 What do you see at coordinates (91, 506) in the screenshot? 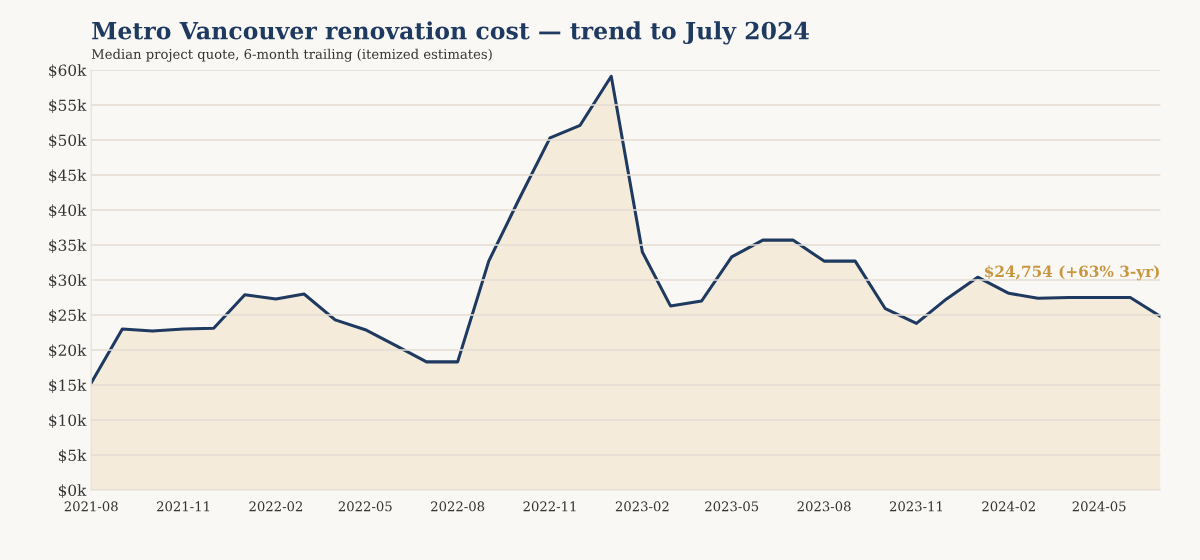
I see `x-tick-label: 2021-08` at bounding box center [91, 506].